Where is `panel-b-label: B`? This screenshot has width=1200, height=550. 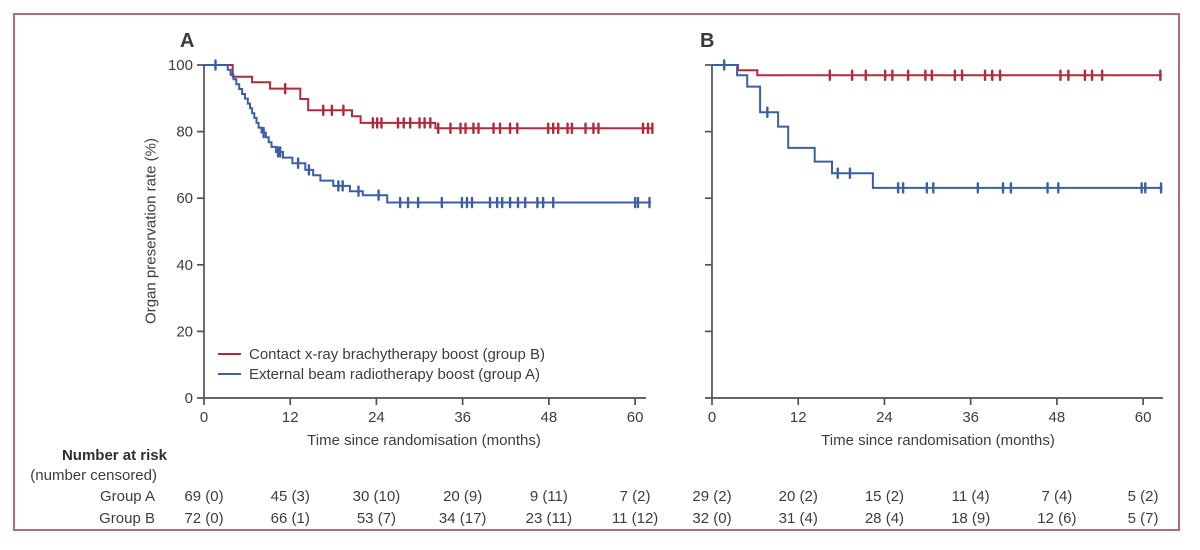 panel-b-label: B is located at coordinates (707, 41).